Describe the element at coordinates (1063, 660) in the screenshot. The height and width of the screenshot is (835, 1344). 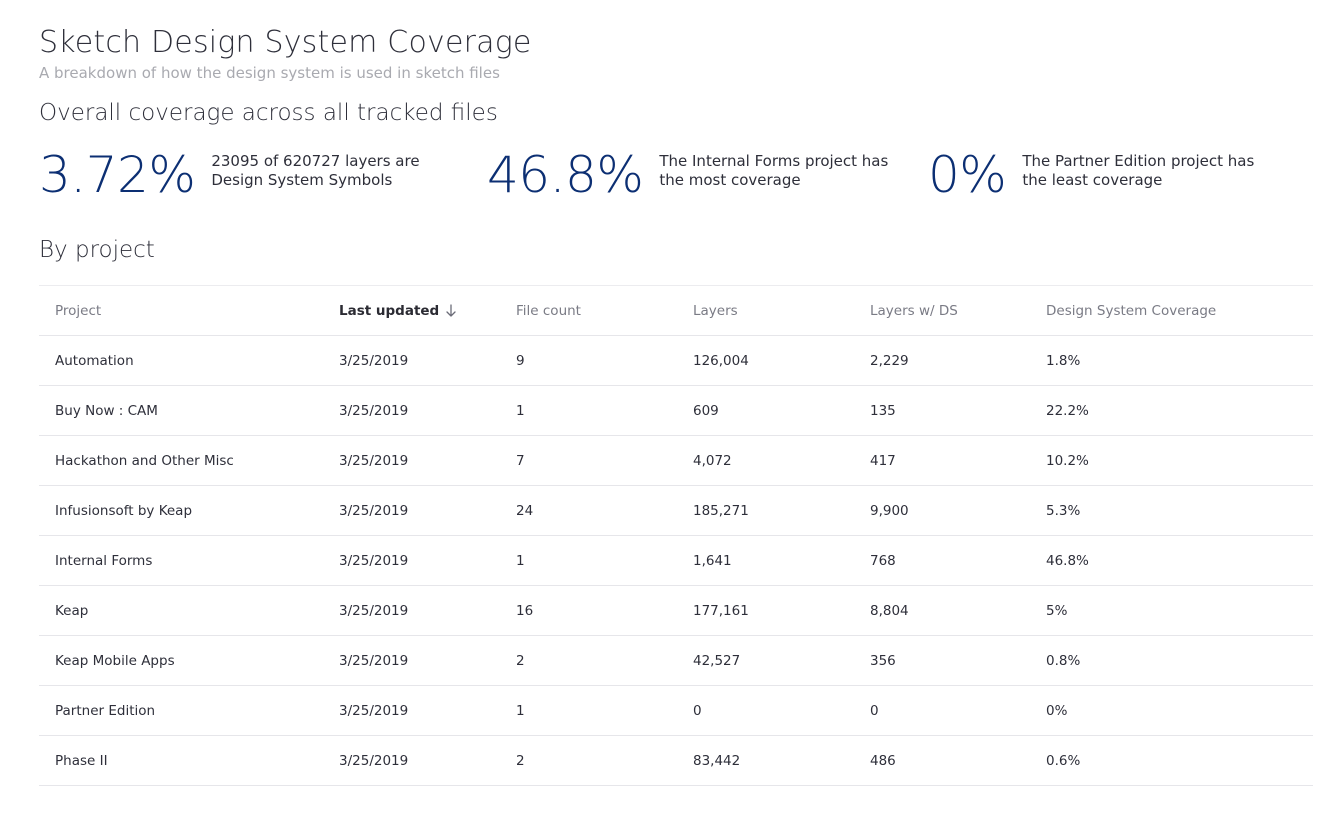
I see `ds-coverage: 0.8%` at that location.